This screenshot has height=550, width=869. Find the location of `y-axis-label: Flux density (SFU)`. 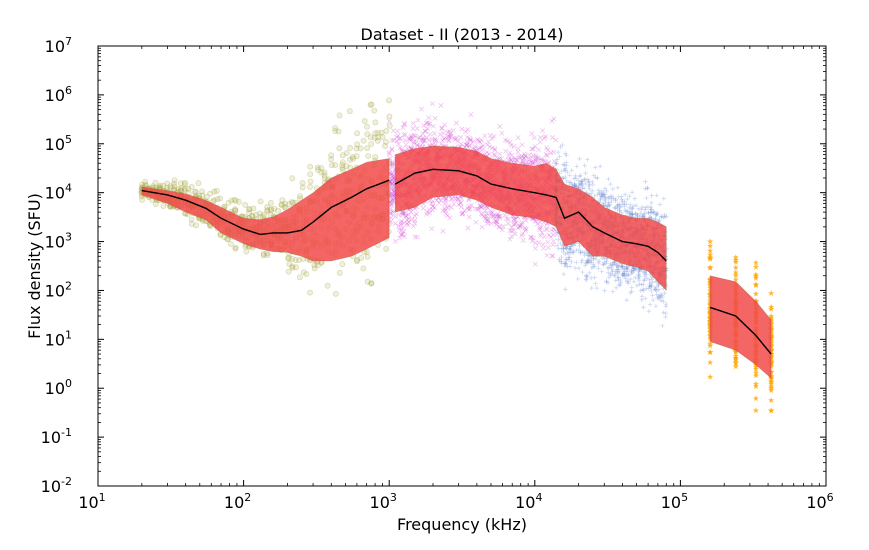

y-axis-label: Flux density (SFU) is located at coordinates (34, 266).